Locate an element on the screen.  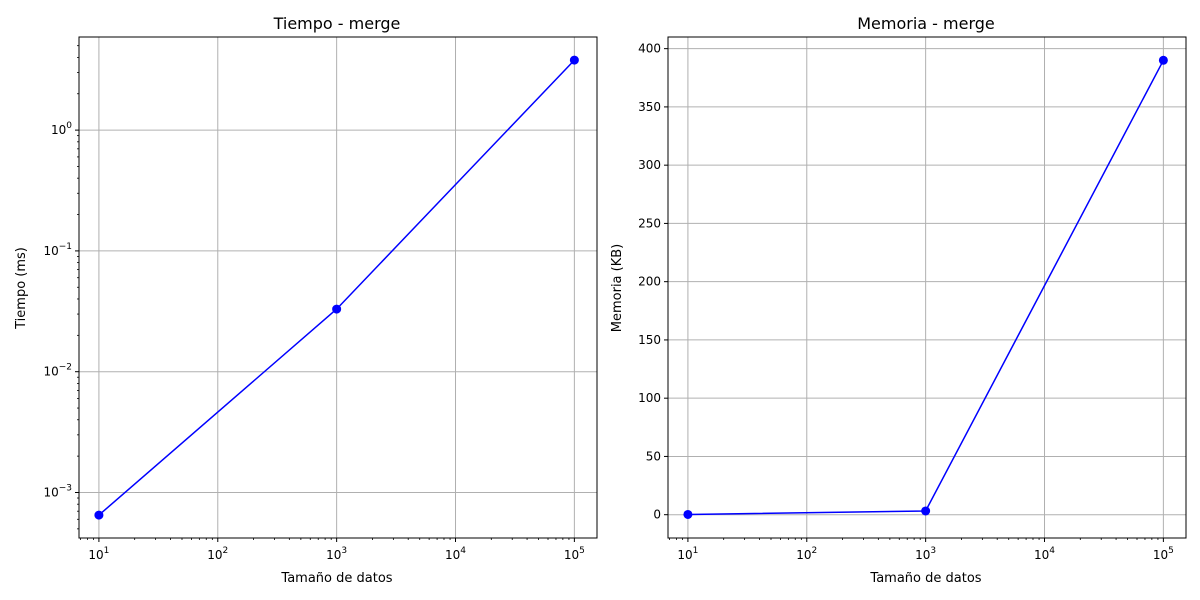
y-tick-label: 250 is located at coordinates (649, 223).